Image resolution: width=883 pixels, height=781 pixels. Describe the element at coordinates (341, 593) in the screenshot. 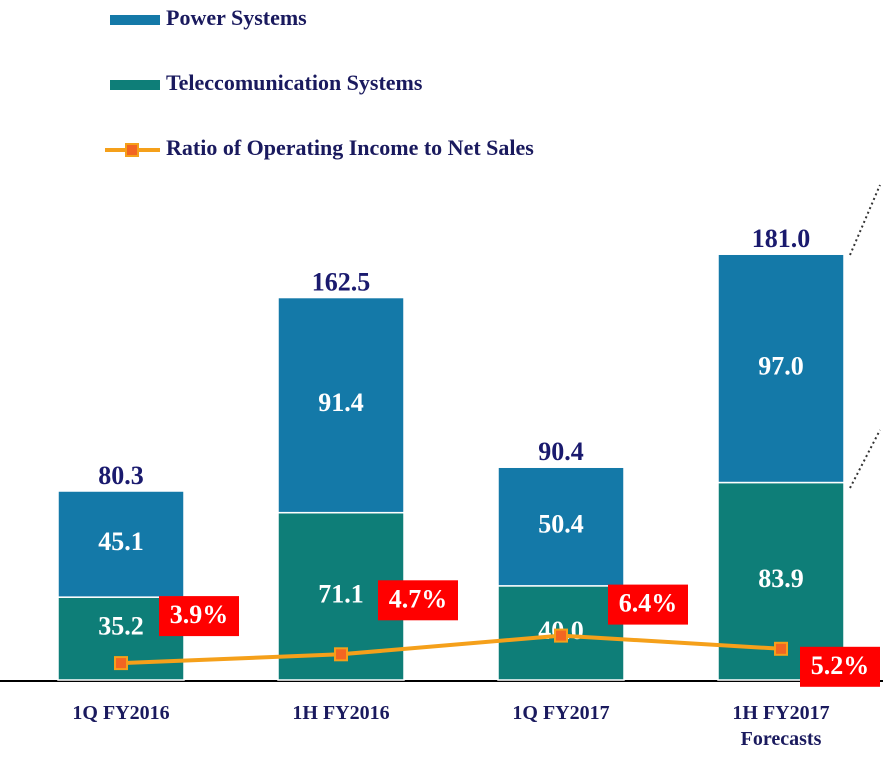

I see `segment-label: 71.1` at that location.